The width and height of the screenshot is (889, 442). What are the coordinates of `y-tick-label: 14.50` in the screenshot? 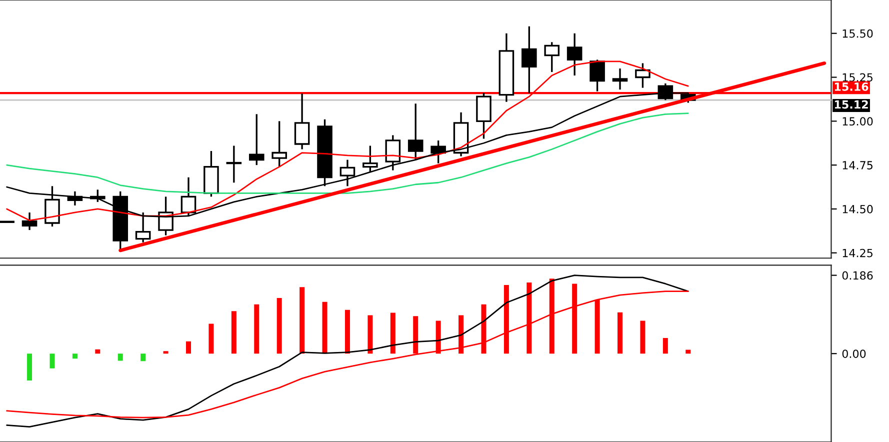 It's located at (857, 209).